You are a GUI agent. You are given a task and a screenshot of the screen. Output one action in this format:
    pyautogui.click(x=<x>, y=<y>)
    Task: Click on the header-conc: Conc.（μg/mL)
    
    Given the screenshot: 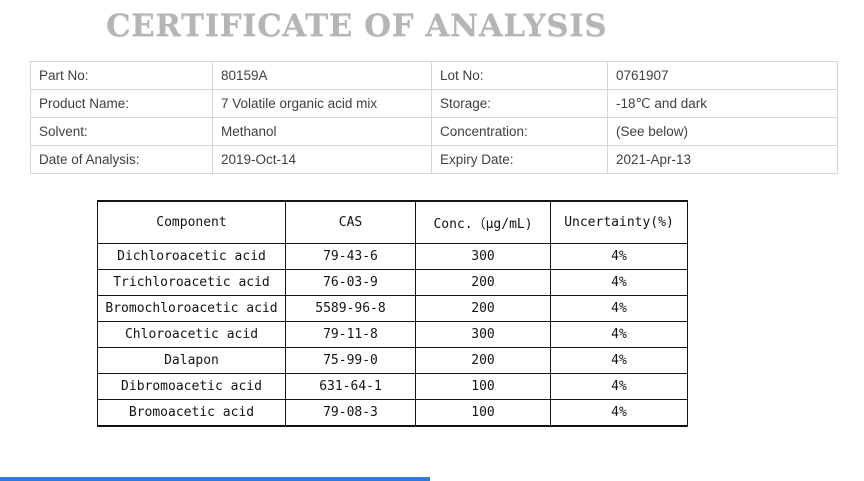 What is the action you would take?
    pyautogui.click(x=483, y=222)
    